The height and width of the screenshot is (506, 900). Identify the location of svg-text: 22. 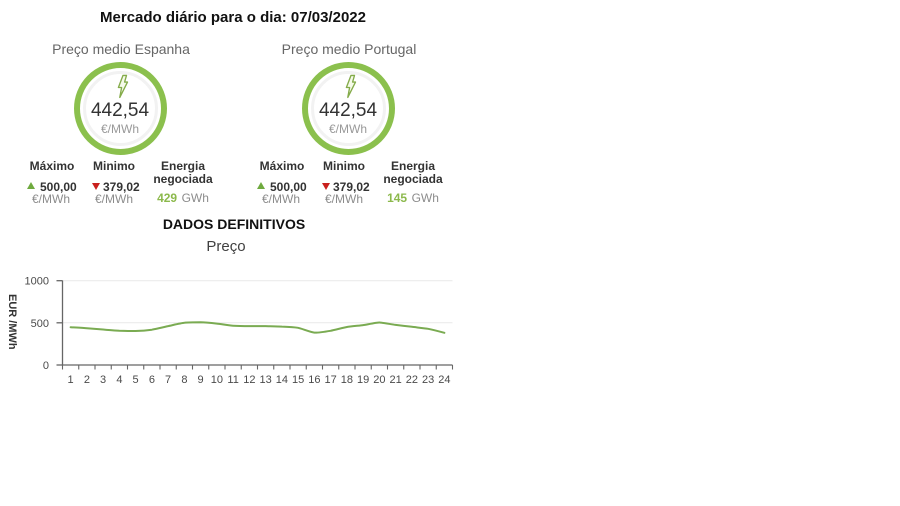
(412, 380).